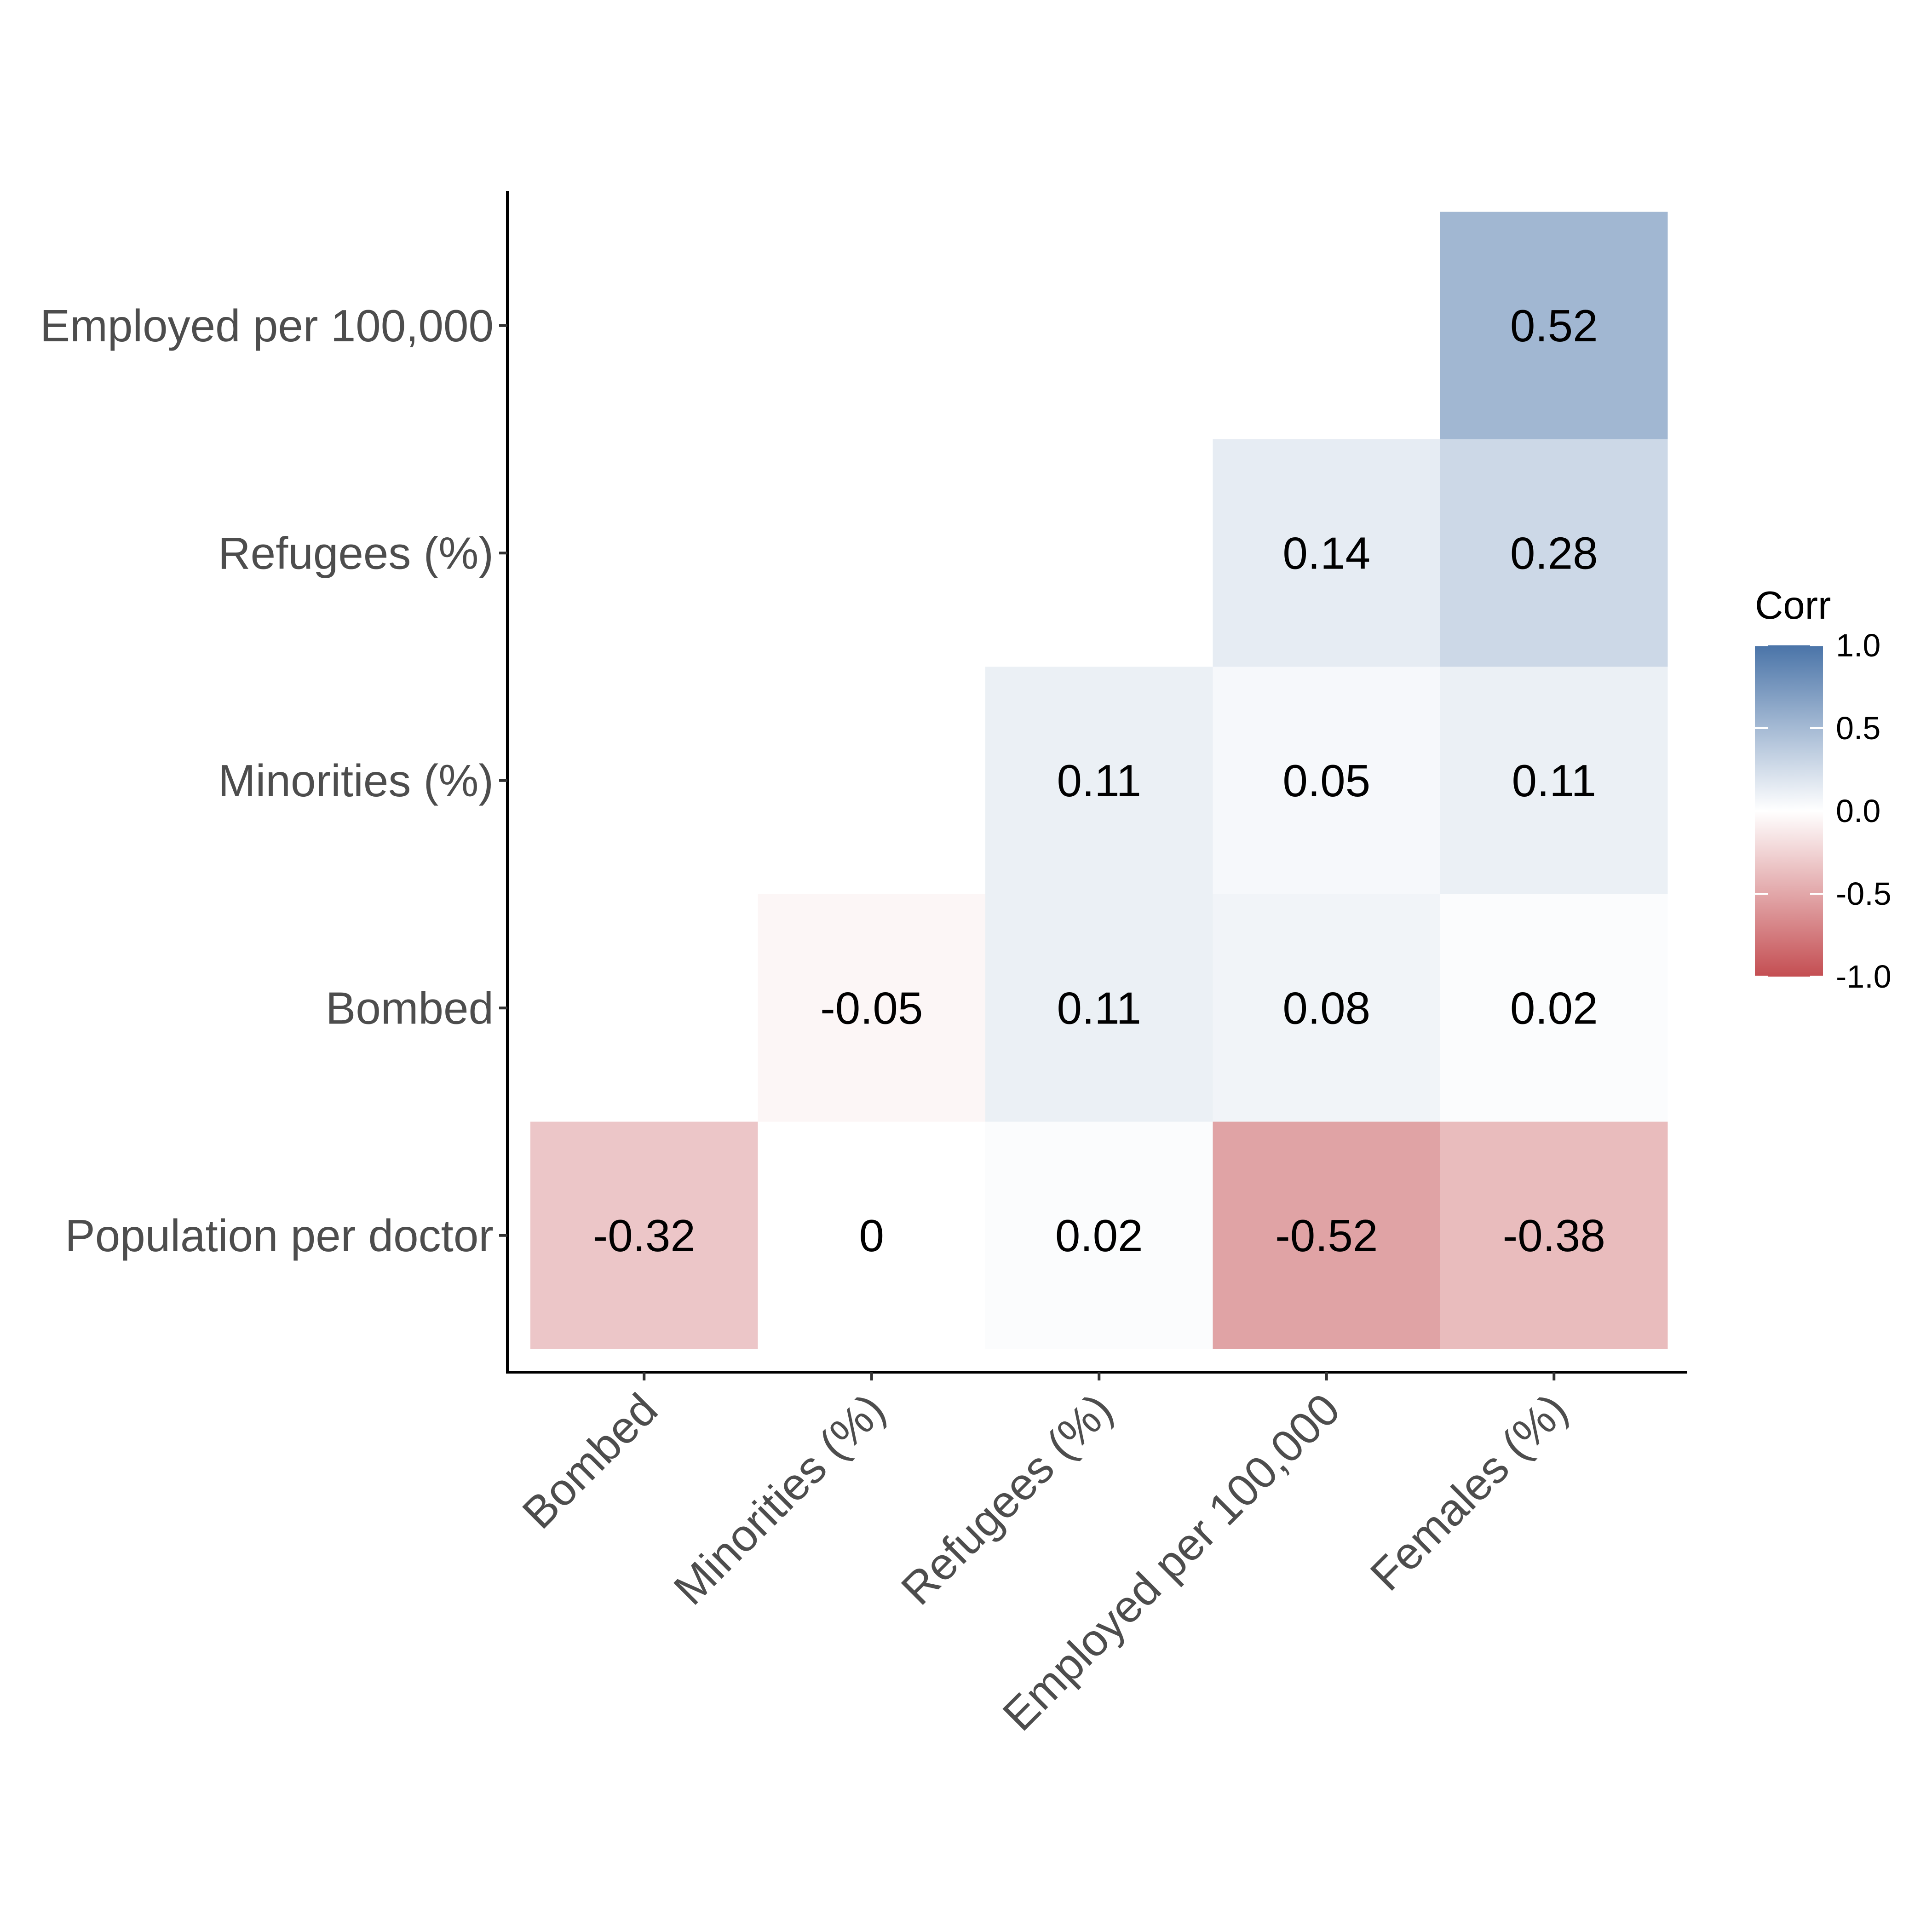  What do you see at coordinates (1864, 977) in the screenshot?
I see `legend-tick-label: -1.0` at bounding box center [1864, 977].